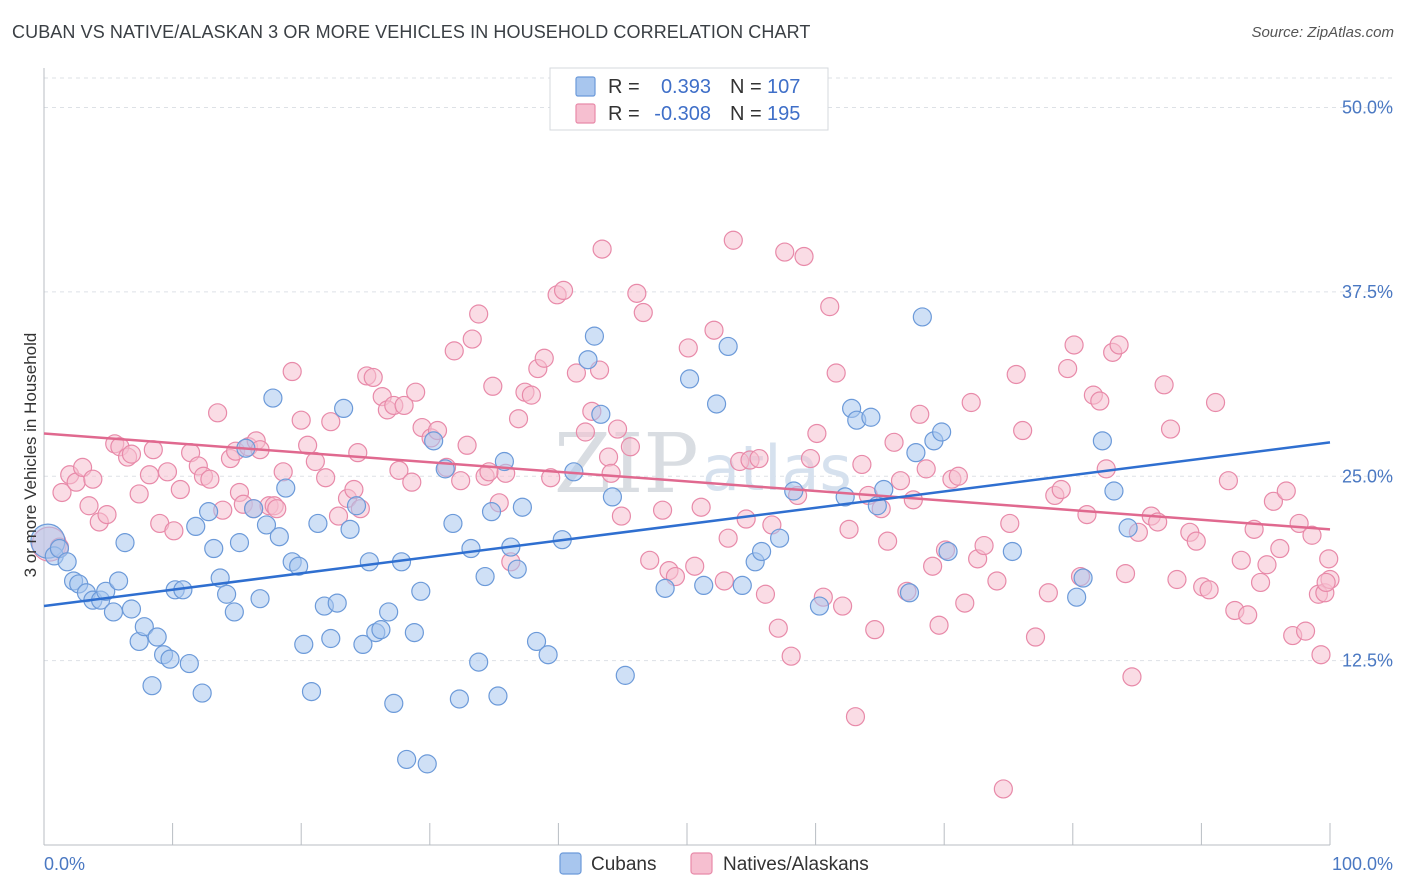 Image resolution: width=1406 pixels, height=892 pixels. I want to click on bottom-legend: Cubans Natives/Alaskans, so click(714, 863).